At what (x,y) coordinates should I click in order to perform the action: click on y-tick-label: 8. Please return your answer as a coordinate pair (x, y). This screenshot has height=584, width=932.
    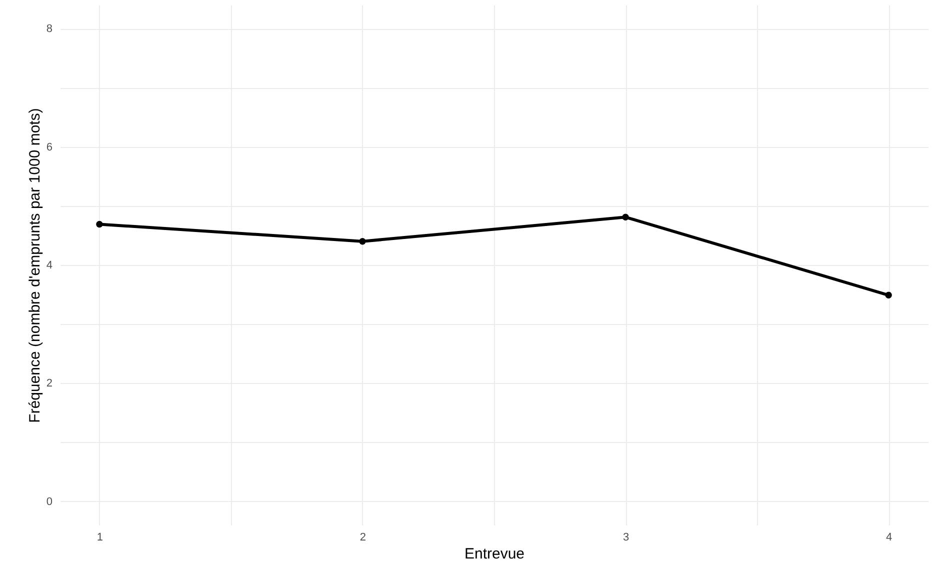
    Looking at the image, I should click on (49, 29).